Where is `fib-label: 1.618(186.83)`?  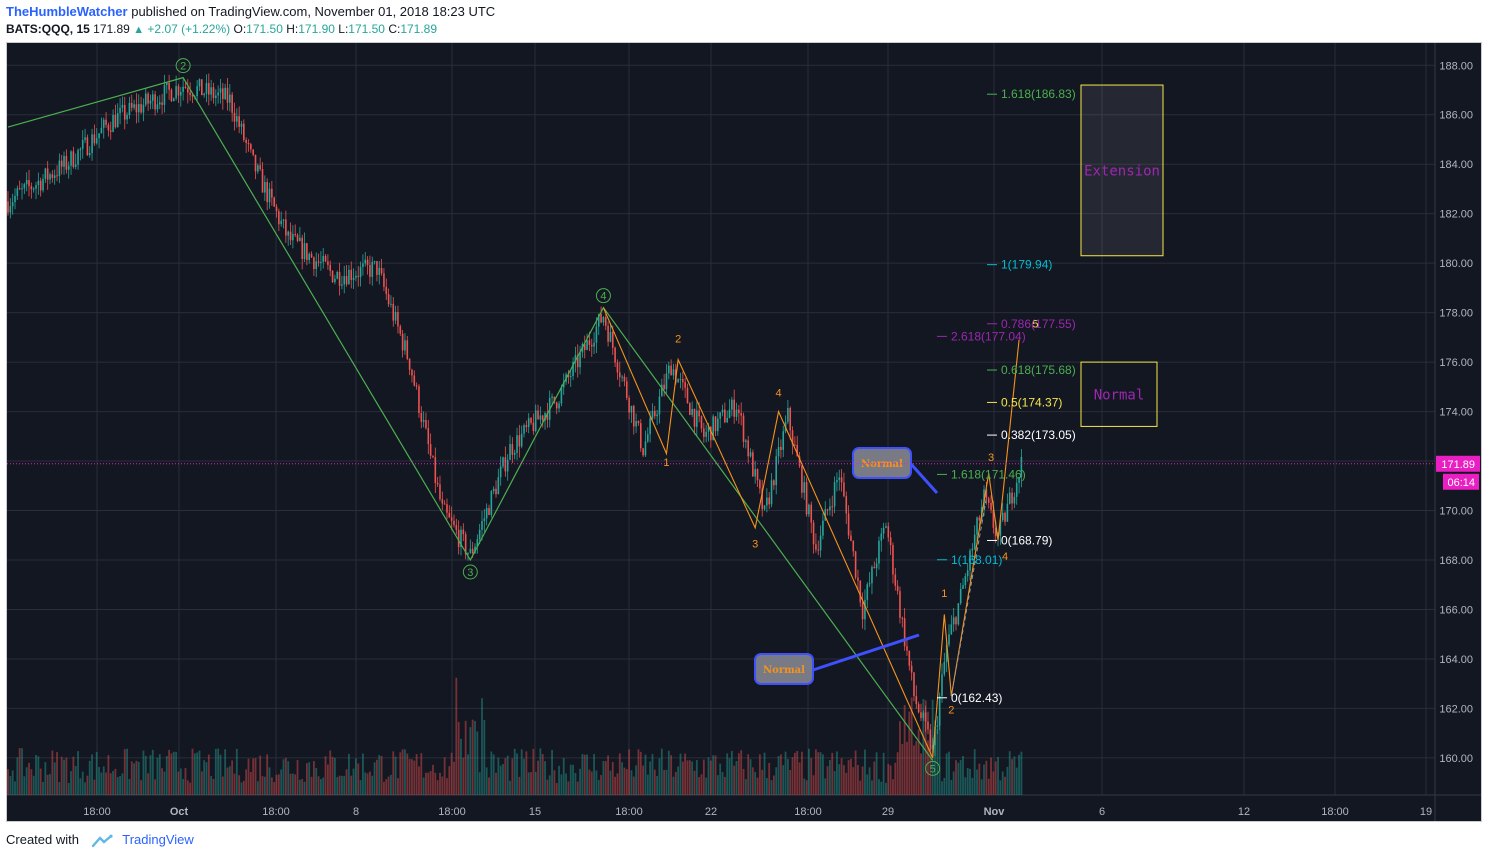 fib-label: 1.618(186.83) is located at coordinates (1038, 94).